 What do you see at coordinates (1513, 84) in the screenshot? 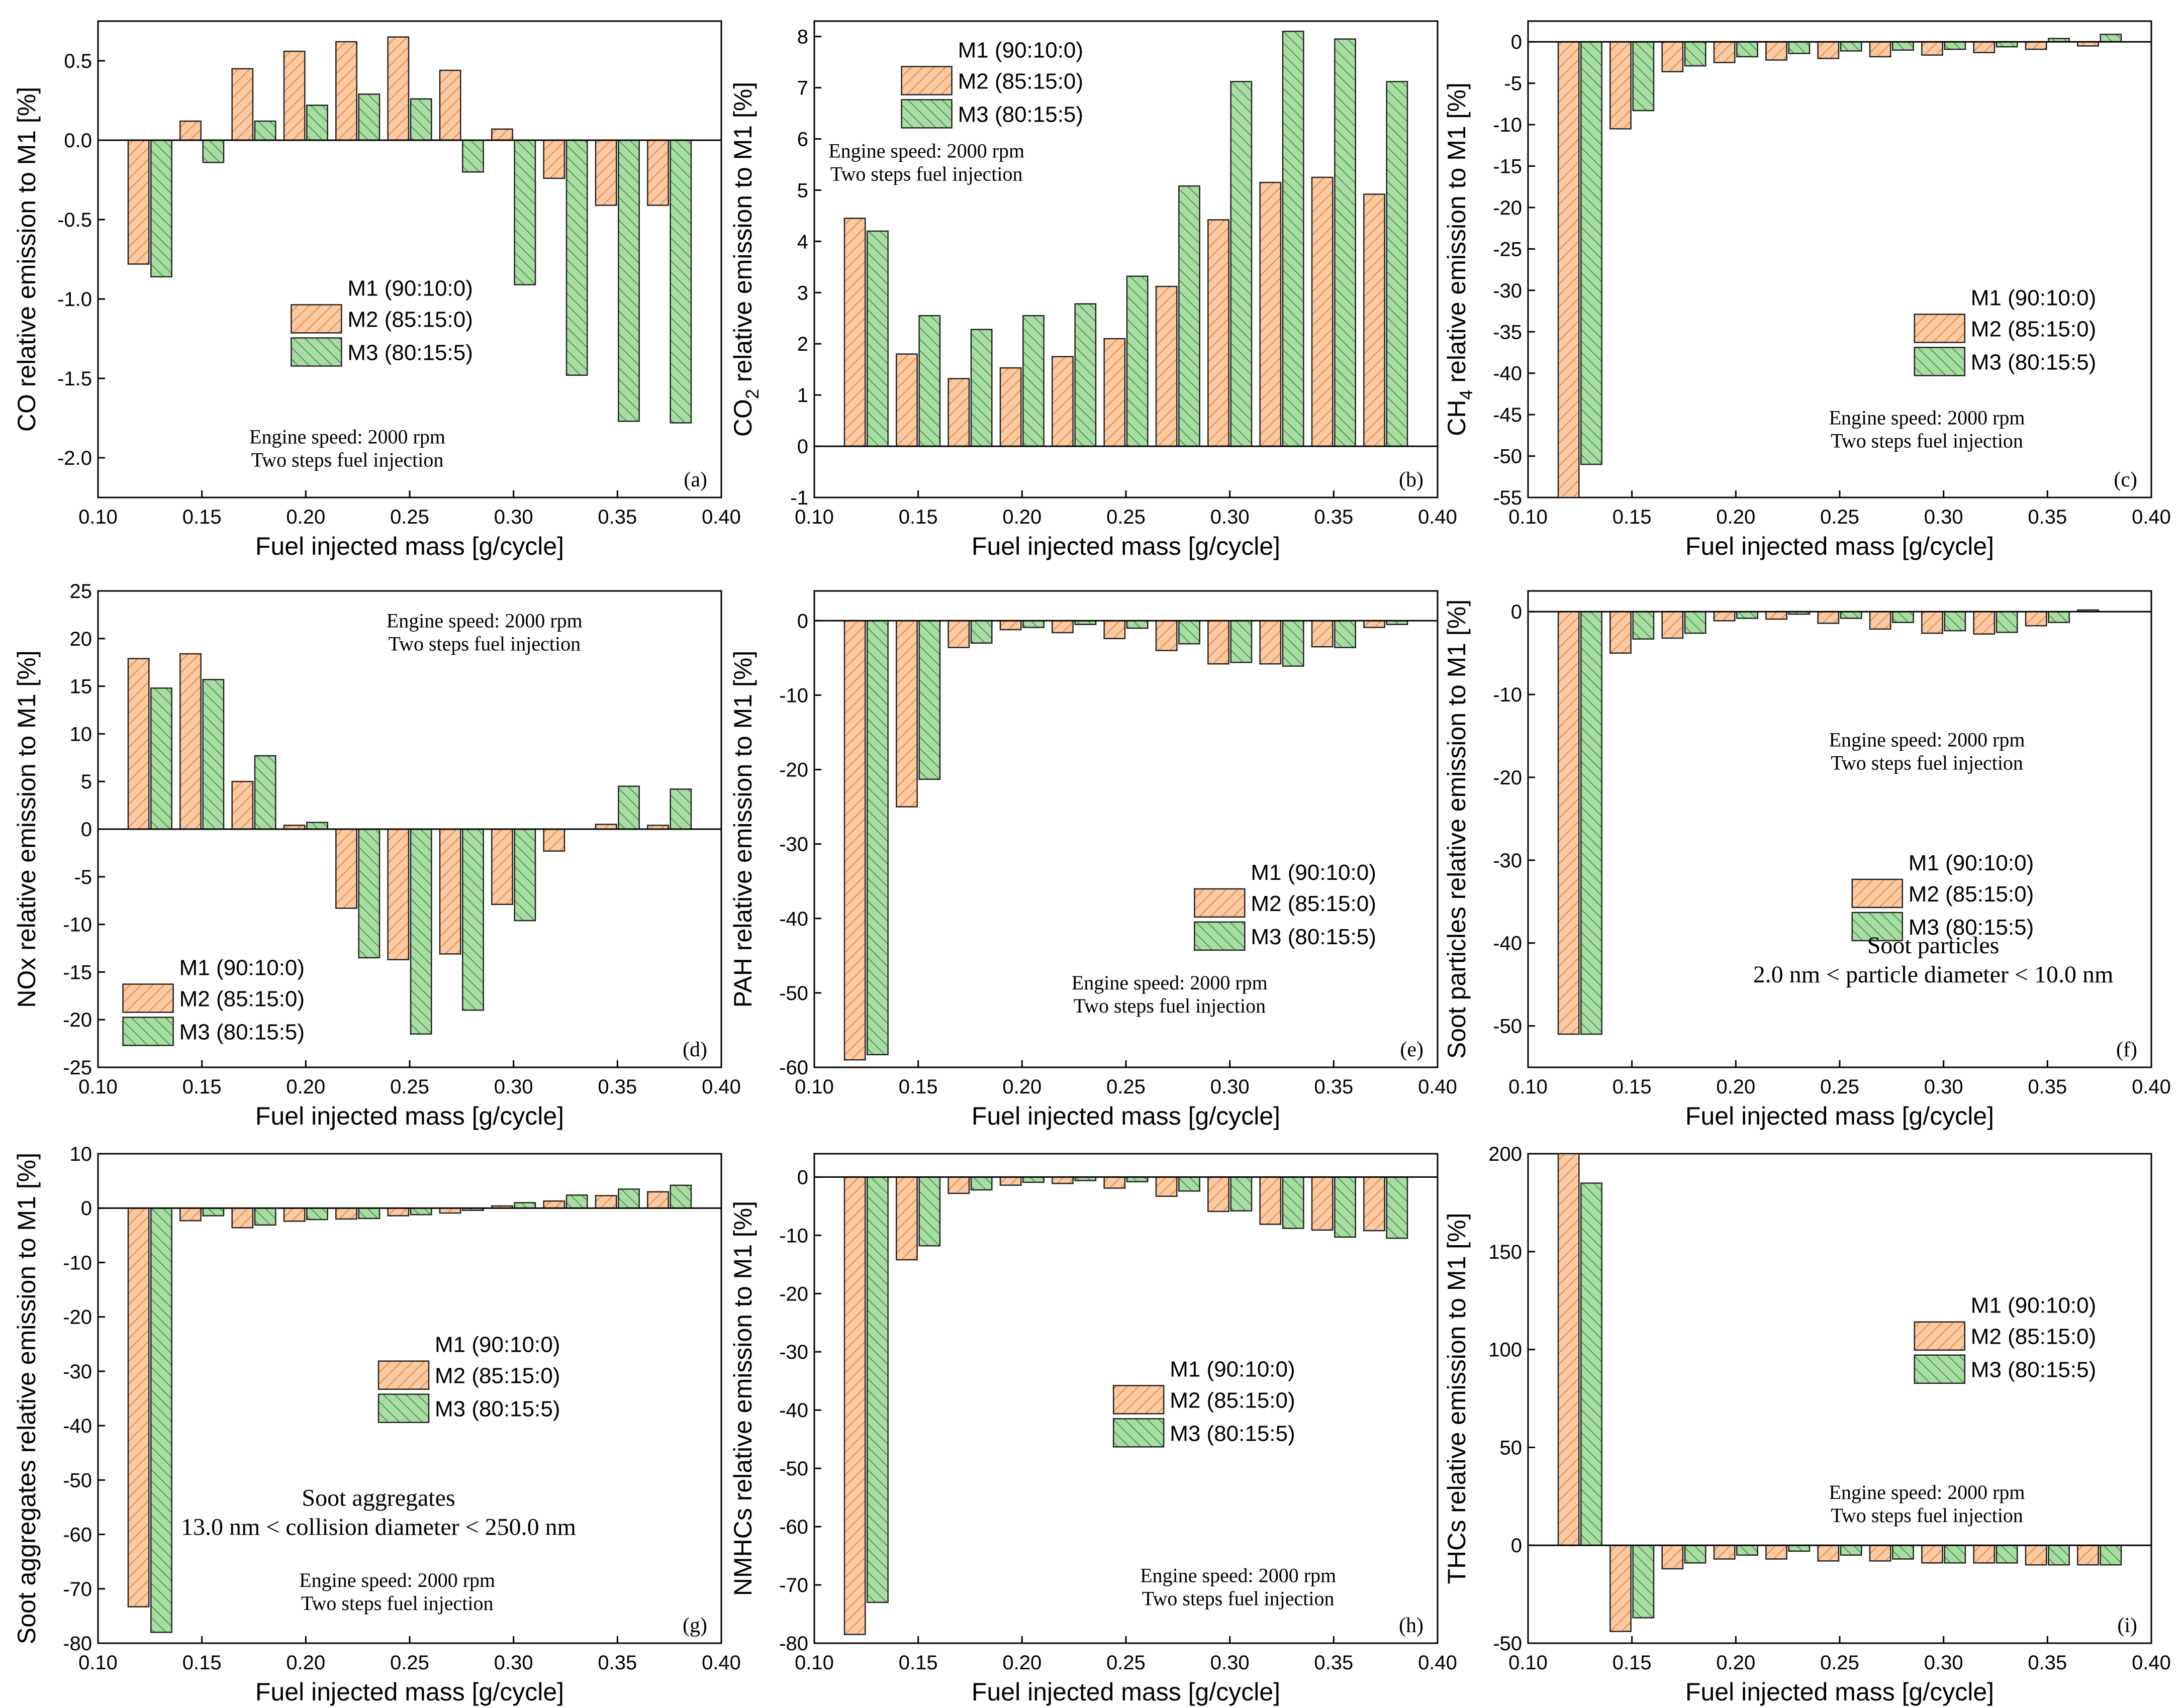
I see `panel-c-ytick-label: -5` at bounding box center [1513, 84].